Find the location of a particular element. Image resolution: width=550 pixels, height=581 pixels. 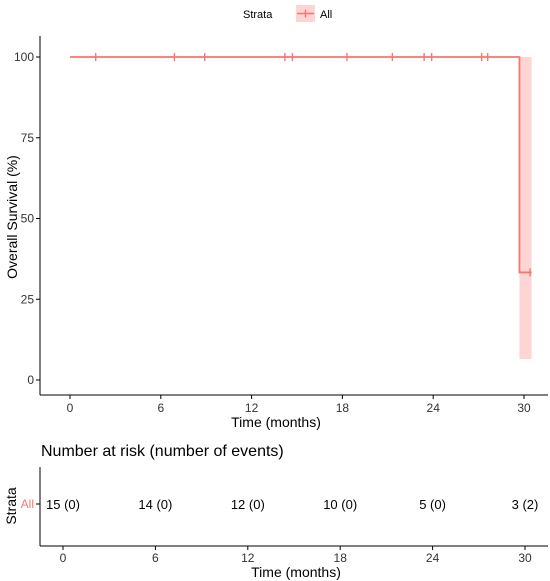

confidence-band-segment is located at coordinates (525, 208).